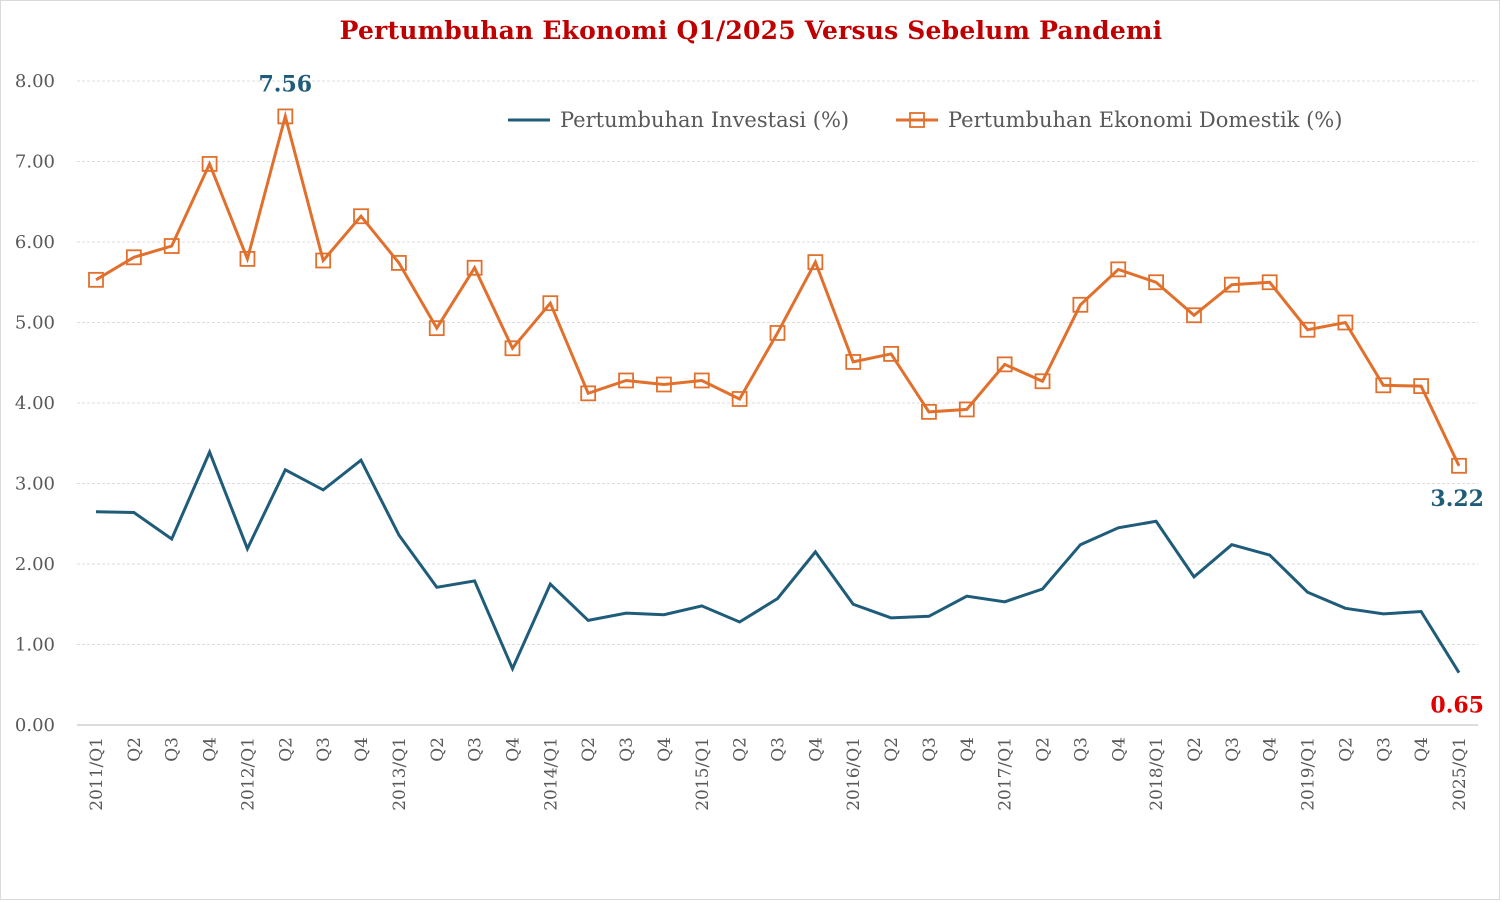  What do you see at coordinates (400, 774) in the screenshot?
I see `x-tick-label: 2013/Q1` at bounding box center [400, 774].